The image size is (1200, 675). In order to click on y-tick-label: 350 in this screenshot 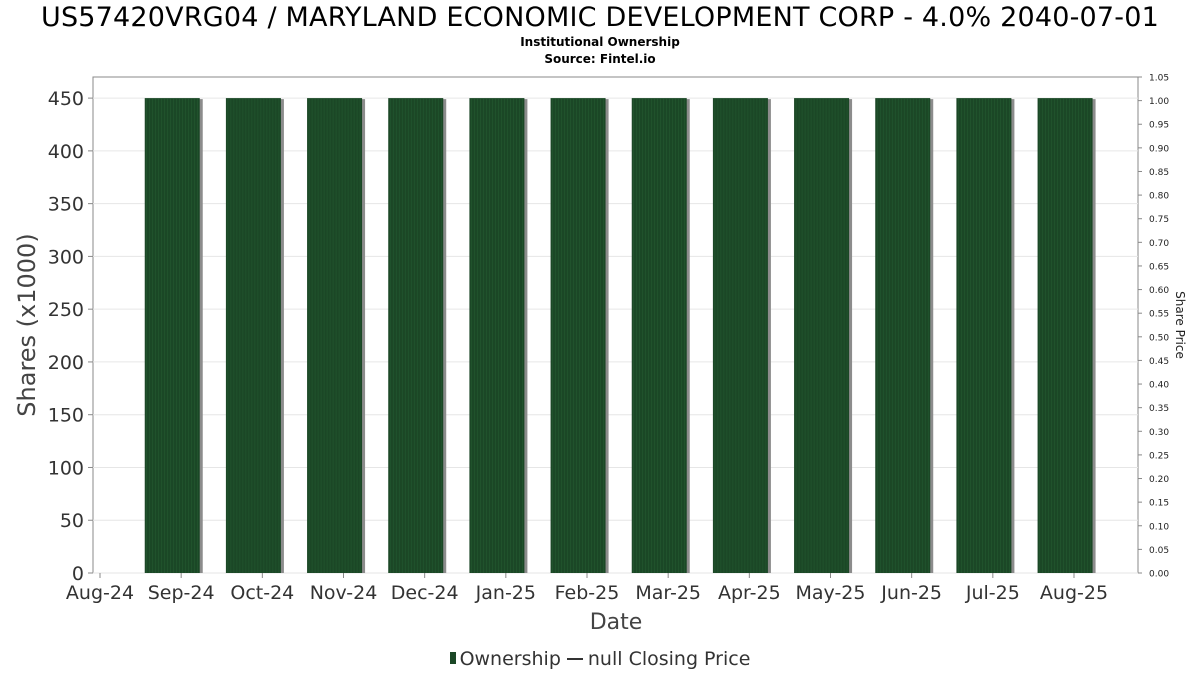, I will do `click(66, 205)`.